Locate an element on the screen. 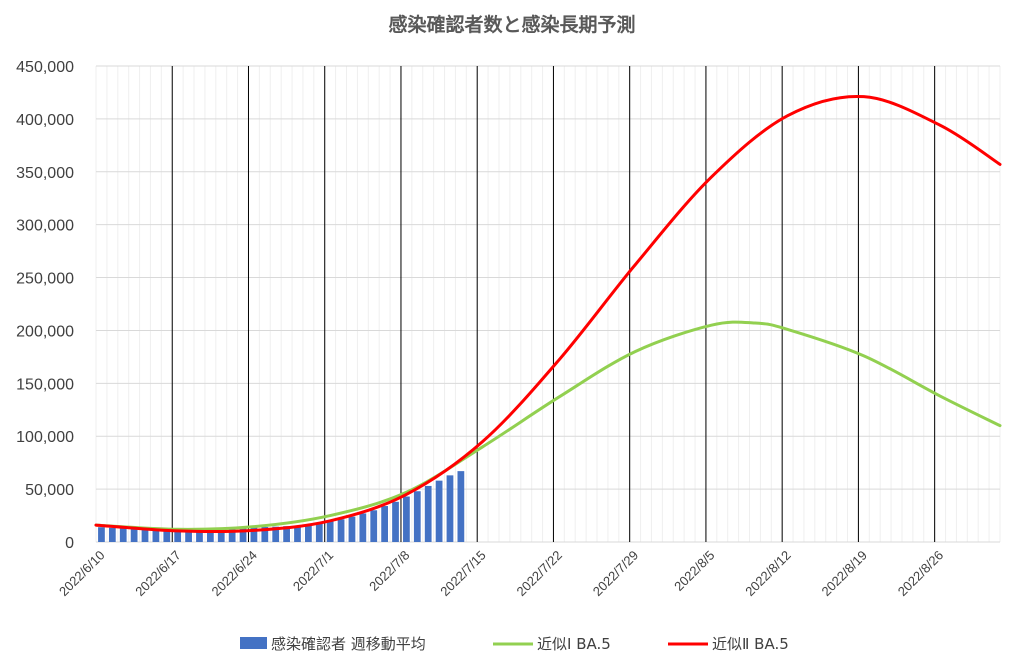 Image resolution: width=1024 pixels, height=661 pixels. y-tick-label: 450,000 is located at coordinates (45, 67).